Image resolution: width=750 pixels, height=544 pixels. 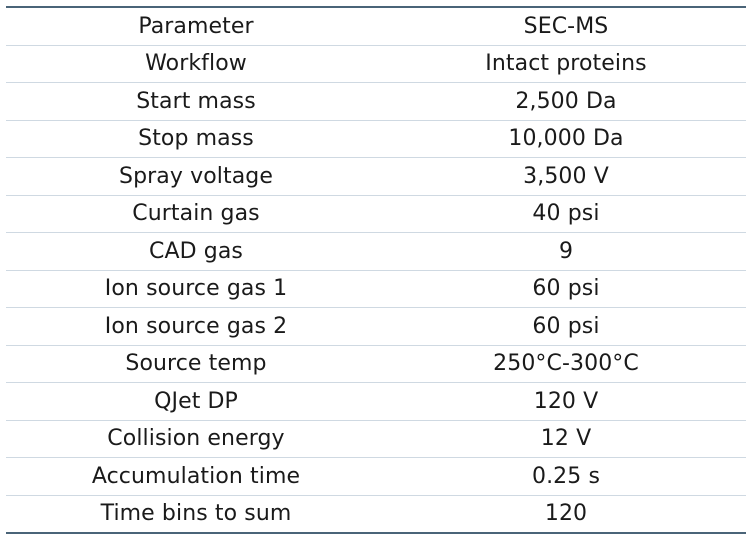 What do you see at coordinates (566, 476) in the screenshot?
I see `value-cell: 0.25 s` at bounding box center [566, 476].